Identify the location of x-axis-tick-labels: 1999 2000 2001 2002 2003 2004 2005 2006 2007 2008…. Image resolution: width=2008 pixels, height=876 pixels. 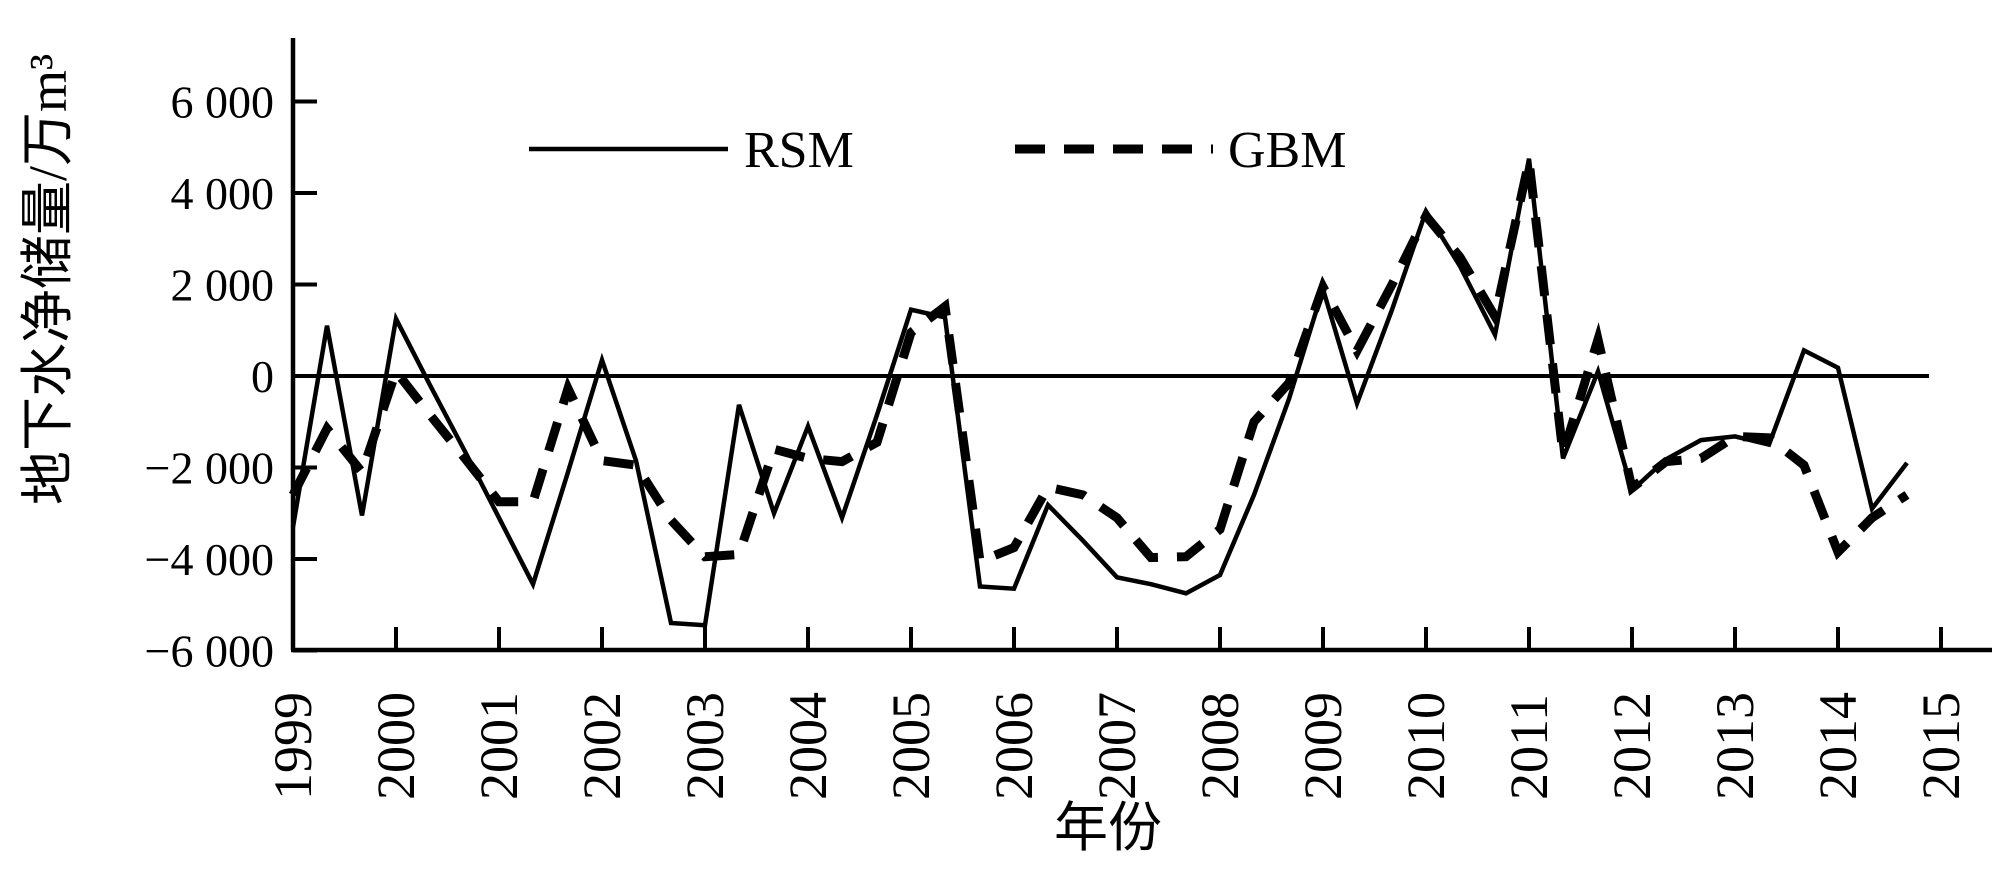
(1117, 746).